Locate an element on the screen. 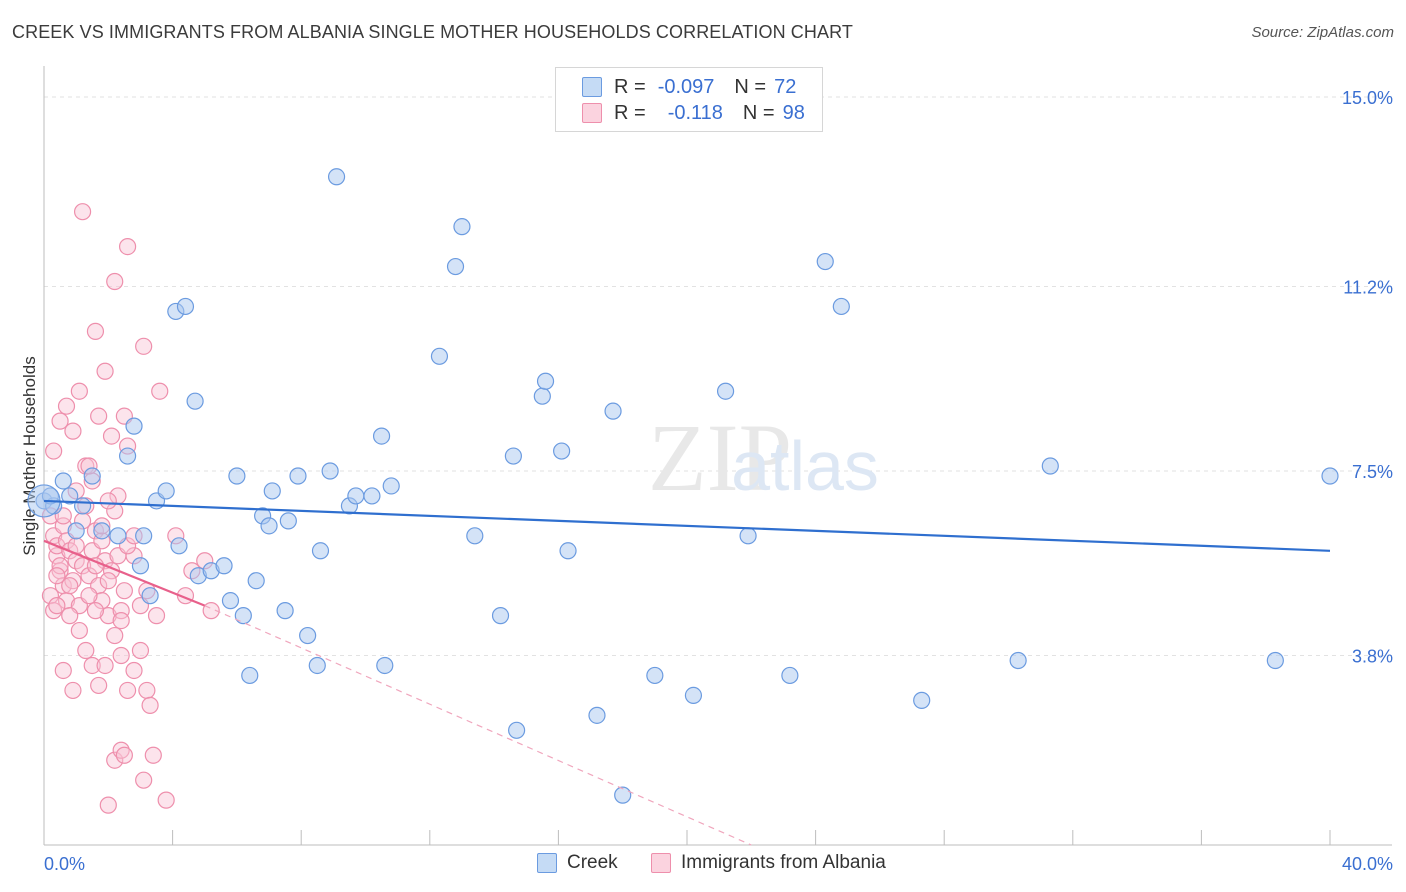  legend-row-albania: R = -0.118 N = 98 is located at coordinates (693, 113).